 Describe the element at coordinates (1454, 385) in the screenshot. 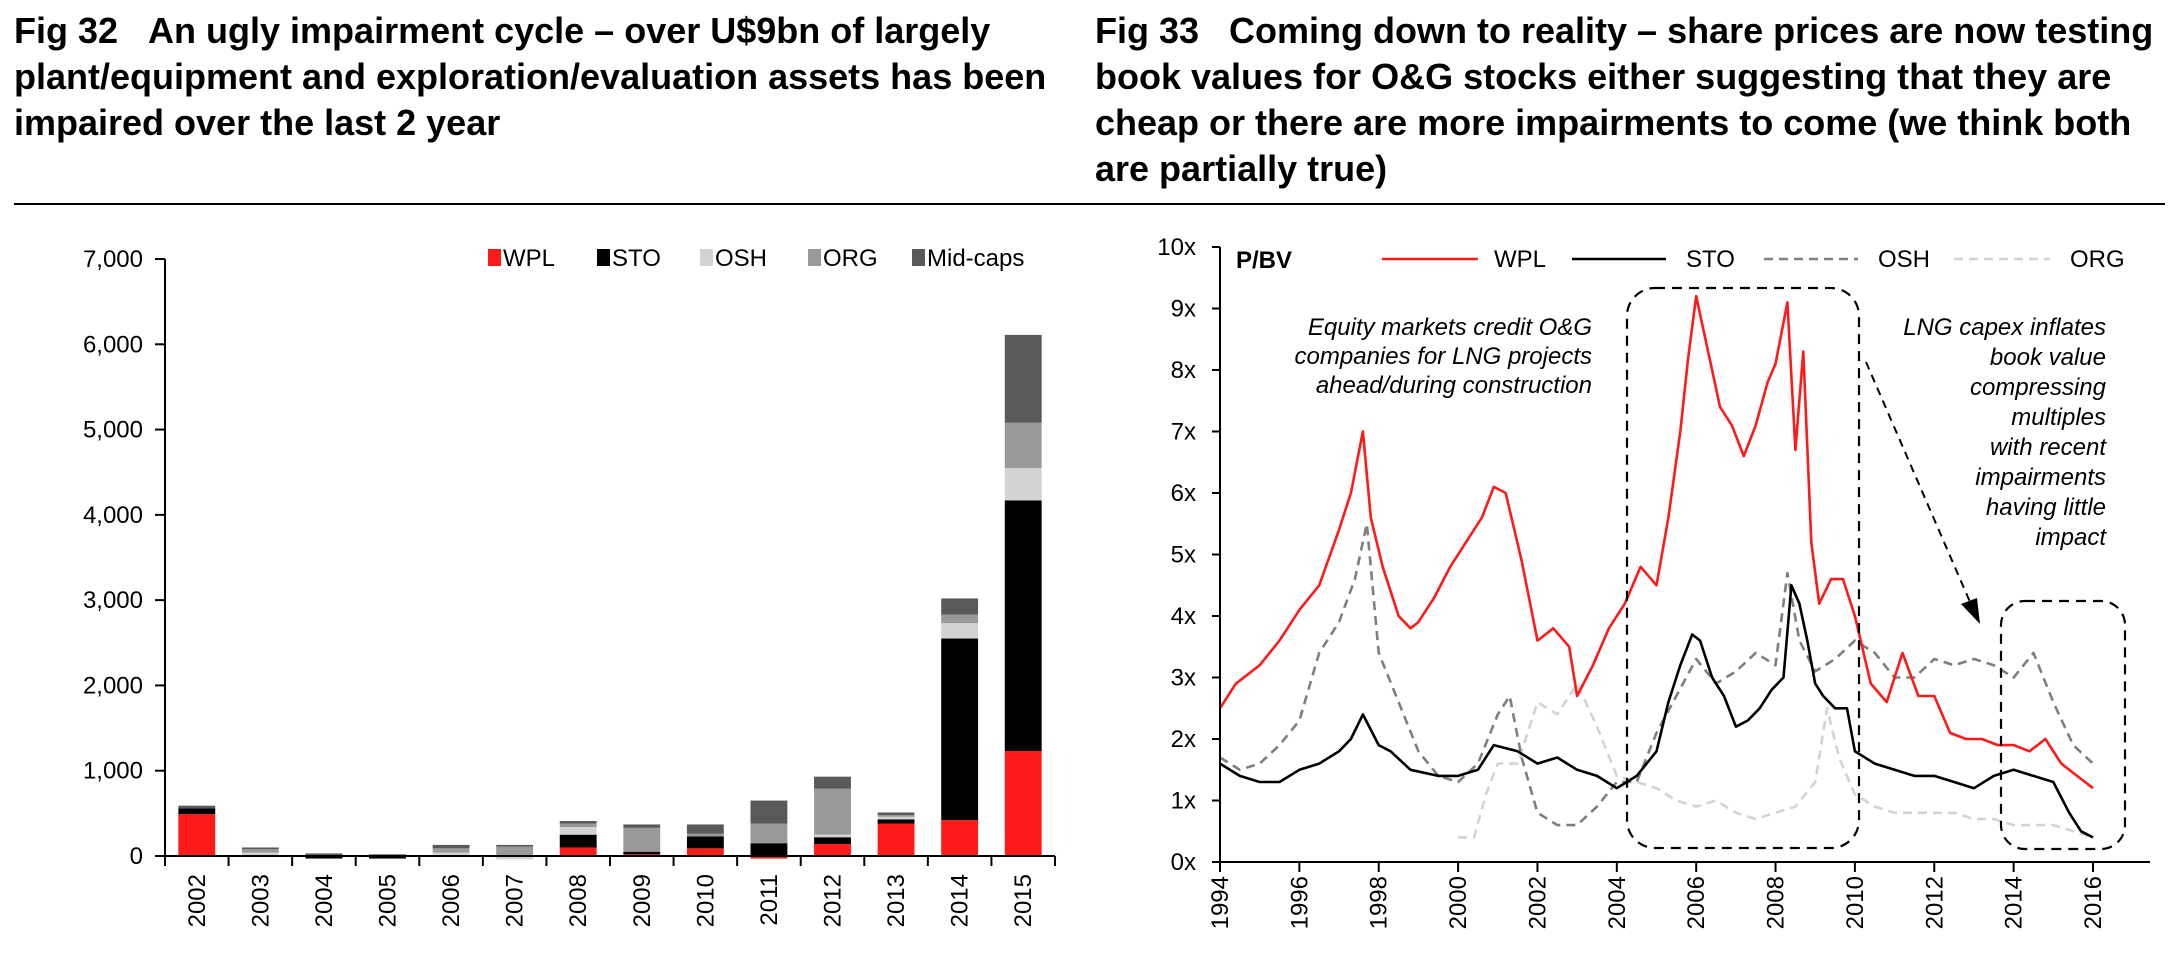

I see `annotation-left-line: ahead/during construction` at that location.